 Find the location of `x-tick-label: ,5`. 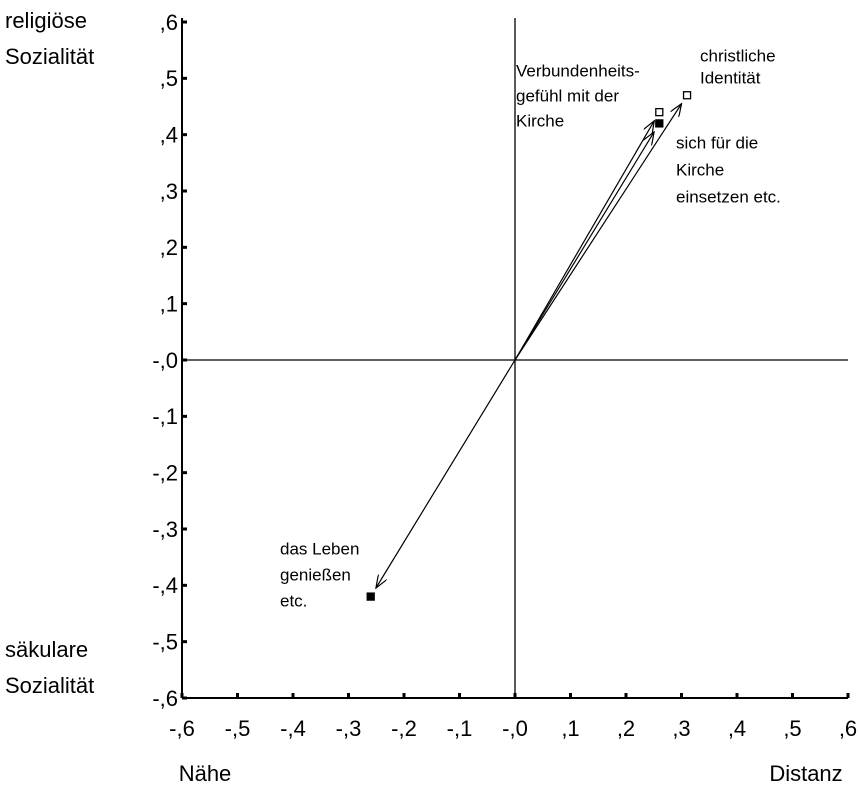

x-tick-label: ,5 is located at coordinates (792, 728).